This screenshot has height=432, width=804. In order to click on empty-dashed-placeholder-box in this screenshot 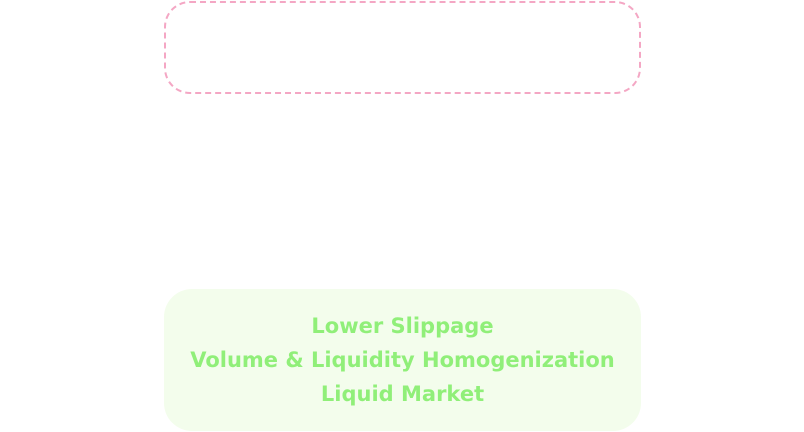, I will do `click(402, 47)`.